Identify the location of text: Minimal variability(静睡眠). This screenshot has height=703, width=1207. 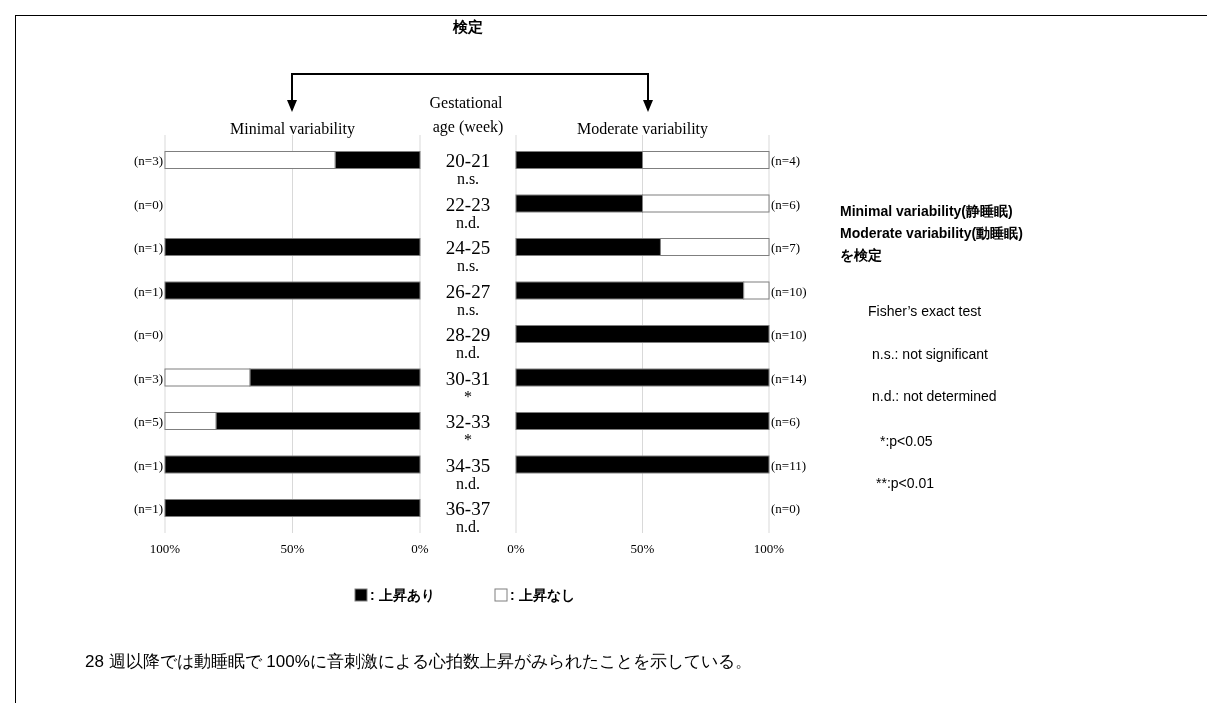
(926, 211).